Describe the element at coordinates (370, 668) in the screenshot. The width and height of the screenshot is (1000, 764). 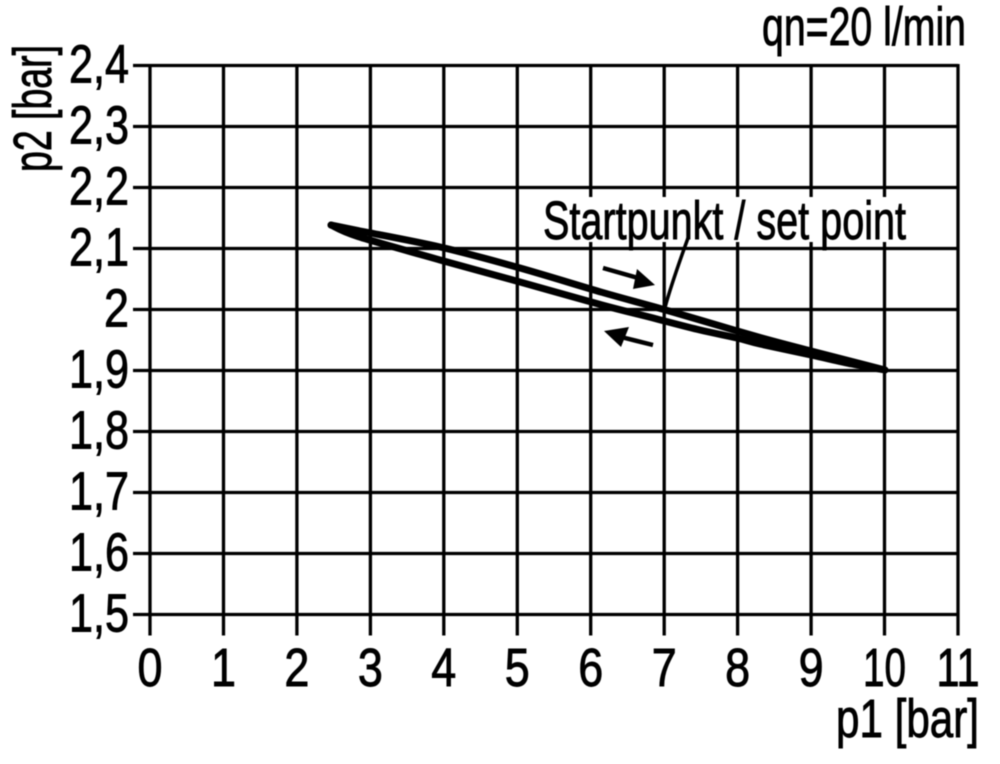
I see `svg-text: 3` at that location.